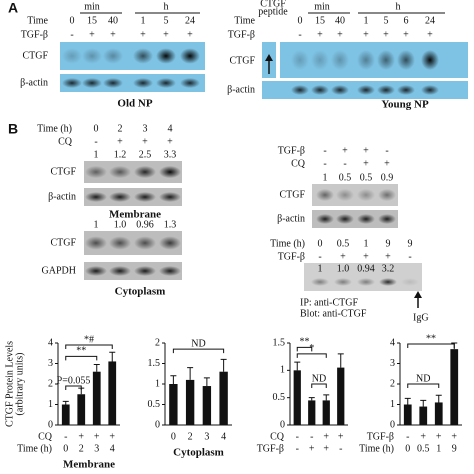 The height and width of the screenshot is (474, 474). What do you see at coordinates (223, 436) in the screenshot?
I see `x-tick-label: 4` at bounding box center [223, 436].